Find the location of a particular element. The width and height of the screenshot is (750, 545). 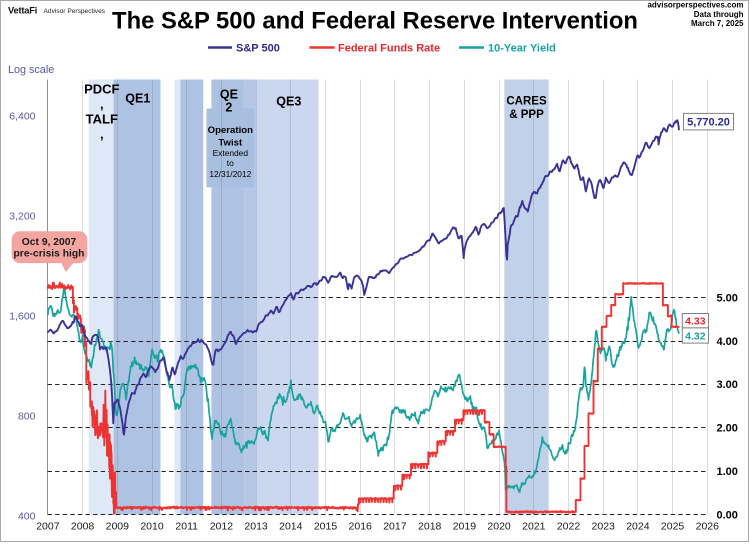

svg-text: 2026 is located at coordinates (708, 527).